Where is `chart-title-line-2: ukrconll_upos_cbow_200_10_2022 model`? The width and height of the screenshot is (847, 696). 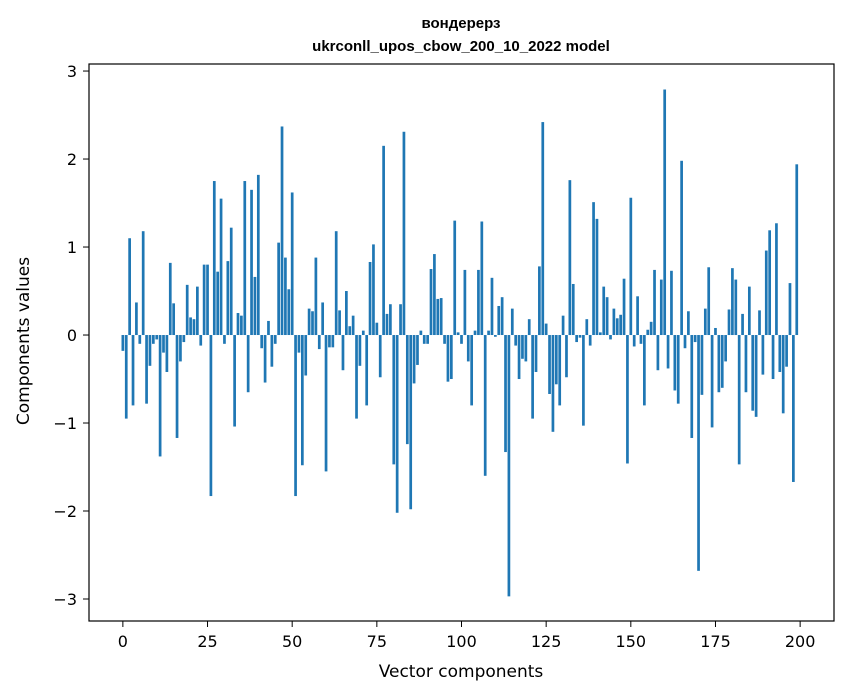
chart-title-line-2: ukrconll_upos_cbow_200_10_2022 model is located at coordinates (461, 46).